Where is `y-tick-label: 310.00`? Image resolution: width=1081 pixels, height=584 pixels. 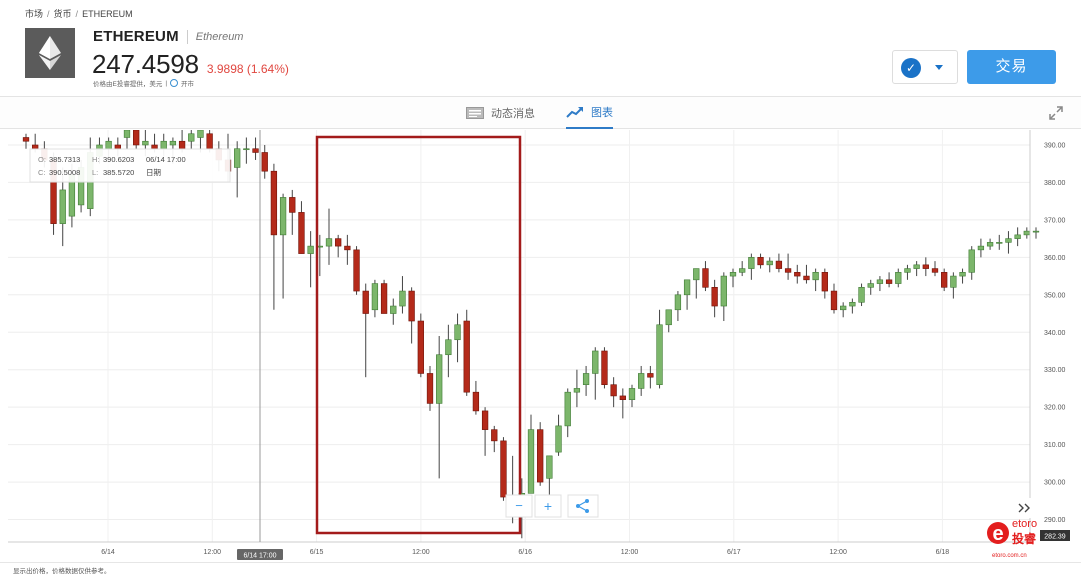 y-tick-label: 310.00 is located at coordinates (1055, 445).